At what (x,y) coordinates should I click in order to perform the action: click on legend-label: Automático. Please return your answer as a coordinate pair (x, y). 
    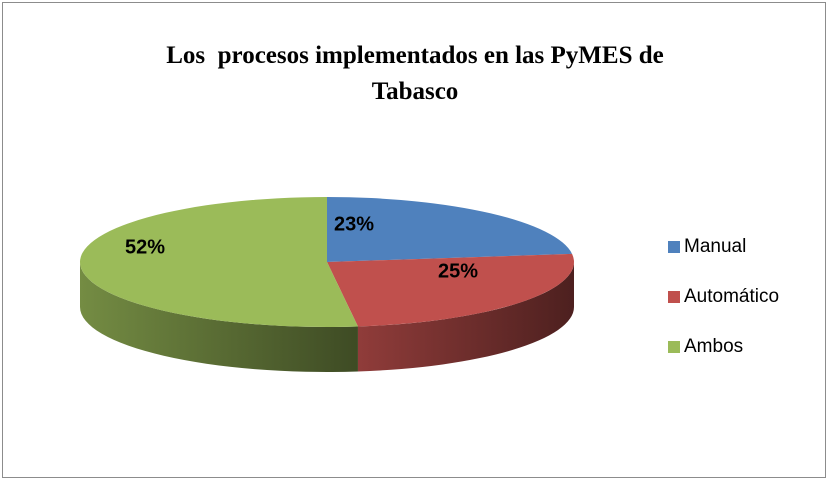
    Looking at the image, I should click on (731, 296).